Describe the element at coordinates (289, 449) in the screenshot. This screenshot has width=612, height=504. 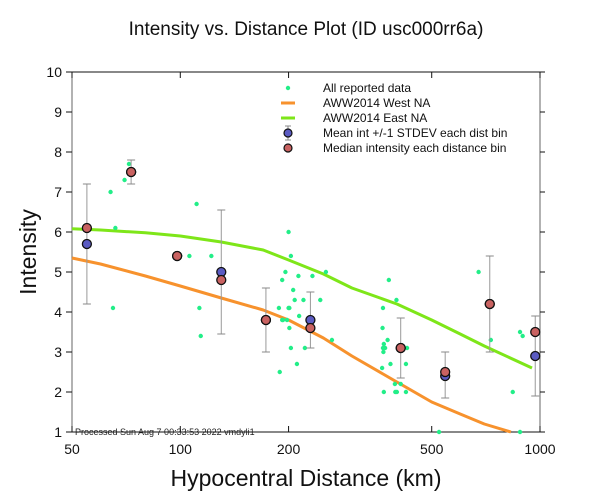
I see `x-tick-label: 200` at that location.